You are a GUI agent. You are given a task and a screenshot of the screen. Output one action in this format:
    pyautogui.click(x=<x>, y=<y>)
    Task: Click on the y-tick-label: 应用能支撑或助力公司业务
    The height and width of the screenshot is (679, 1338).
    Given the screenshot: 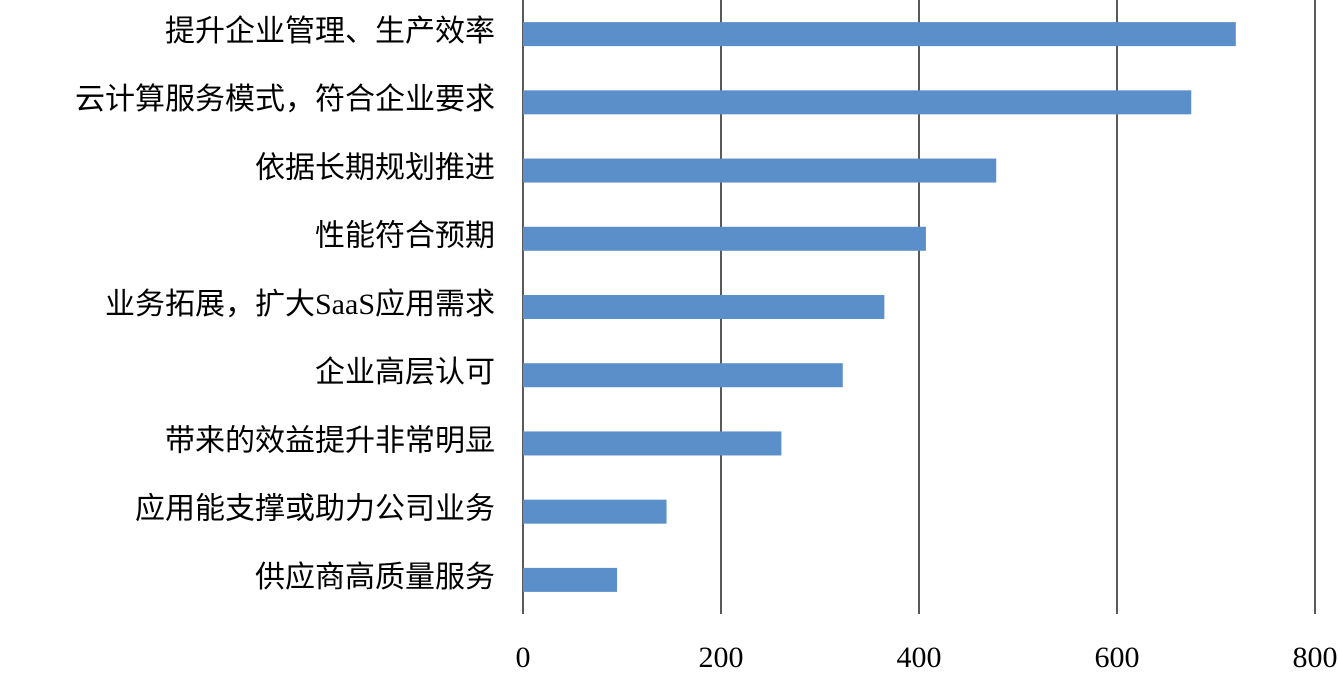 What is the action you would take?
    pyautogui.click(x=315, y=509)
    